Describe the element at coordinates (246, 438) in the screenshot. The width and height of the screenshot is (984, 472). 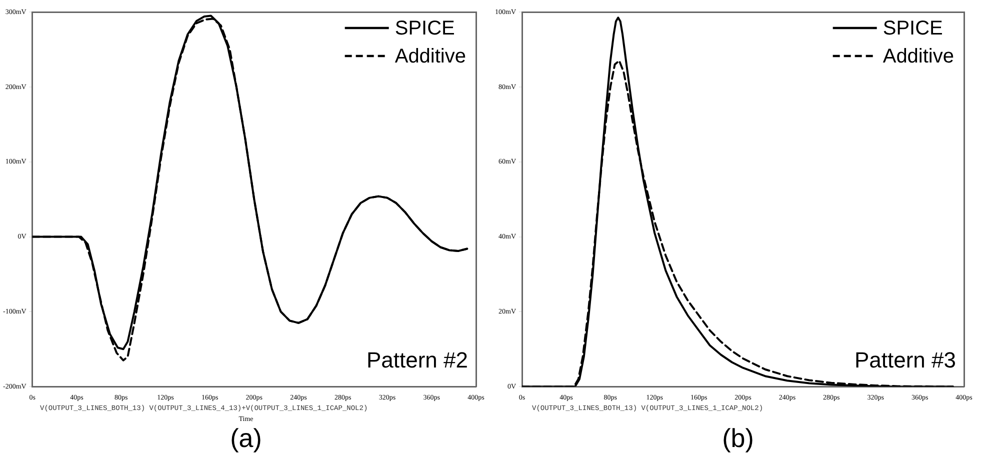
I see `text: (a)` at that location.